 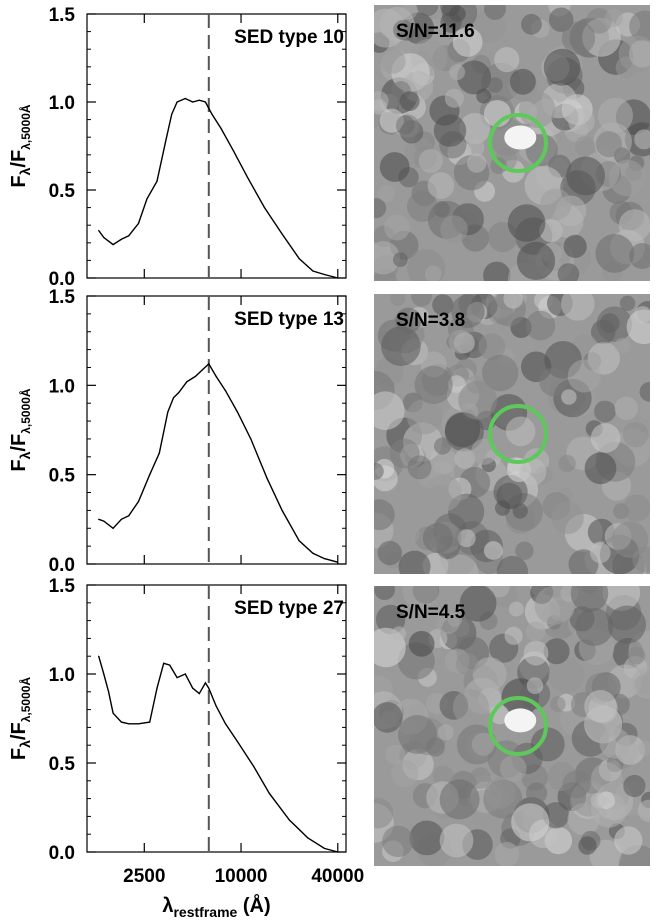 I want to click on y-tick-label: 0.0, so click(x=62, y=279).